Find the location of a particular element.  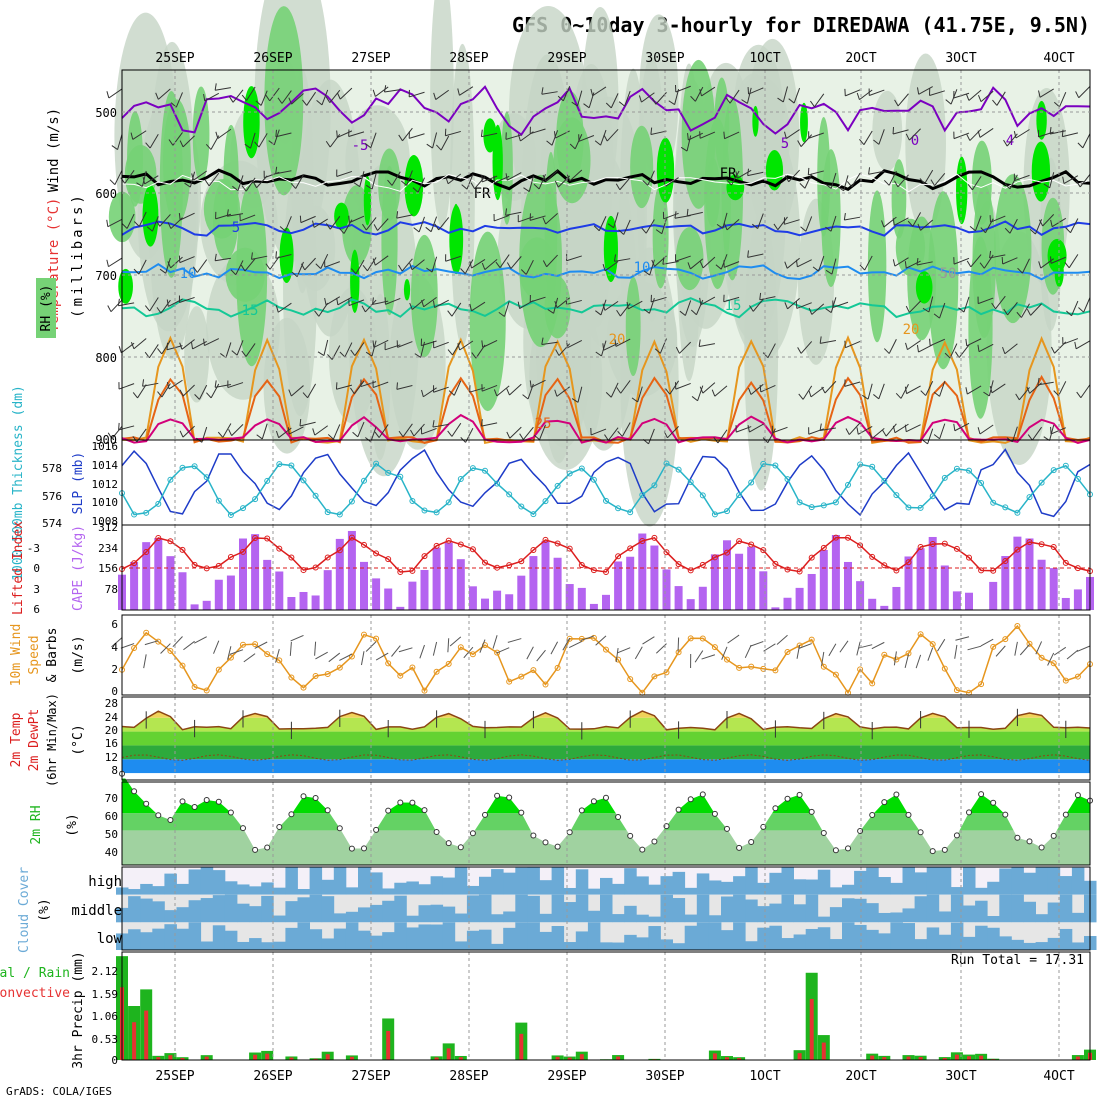

contour-label: 20 is located at coordinates (911, 330).